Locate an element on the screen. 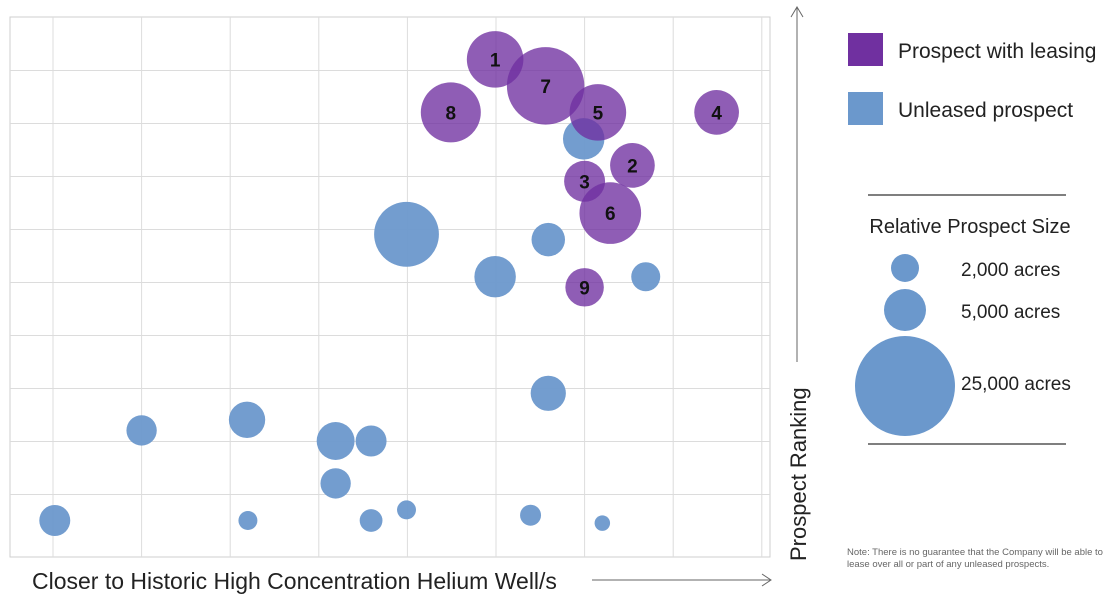 This screenshot has height=596, width=1114. prospect-label-8: 8 is located at coordinates (451, 113).